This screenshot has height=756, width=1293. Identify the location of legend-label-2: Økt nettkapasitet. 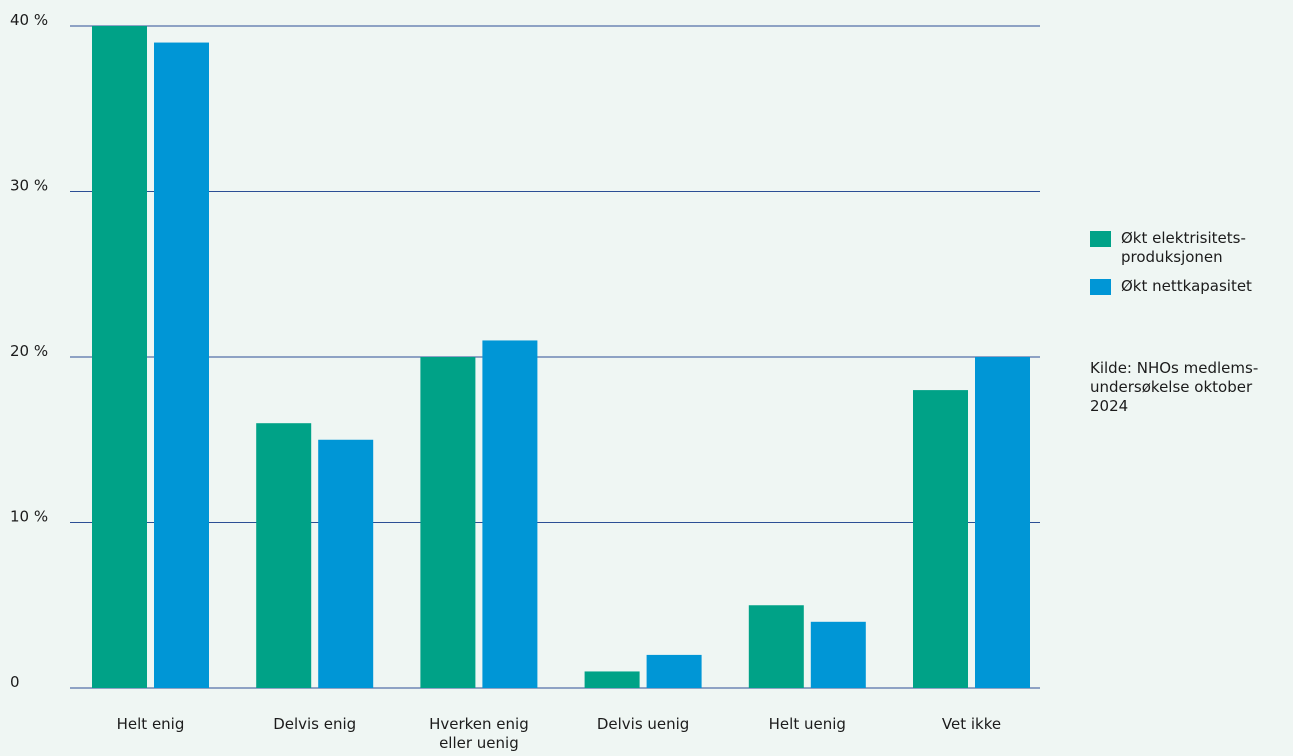
(1186, 286).